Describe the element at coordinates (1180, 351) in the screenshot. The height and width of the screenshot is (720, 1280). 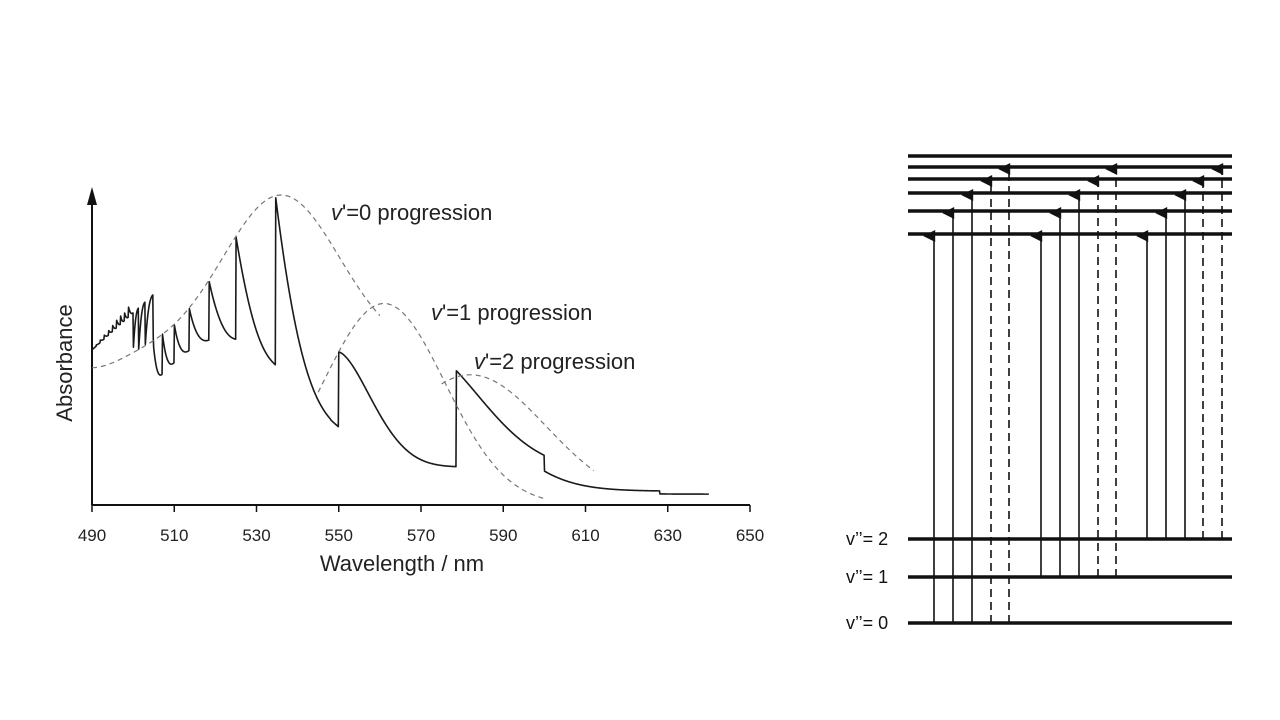
I see `transitions-from-v2` at that location.